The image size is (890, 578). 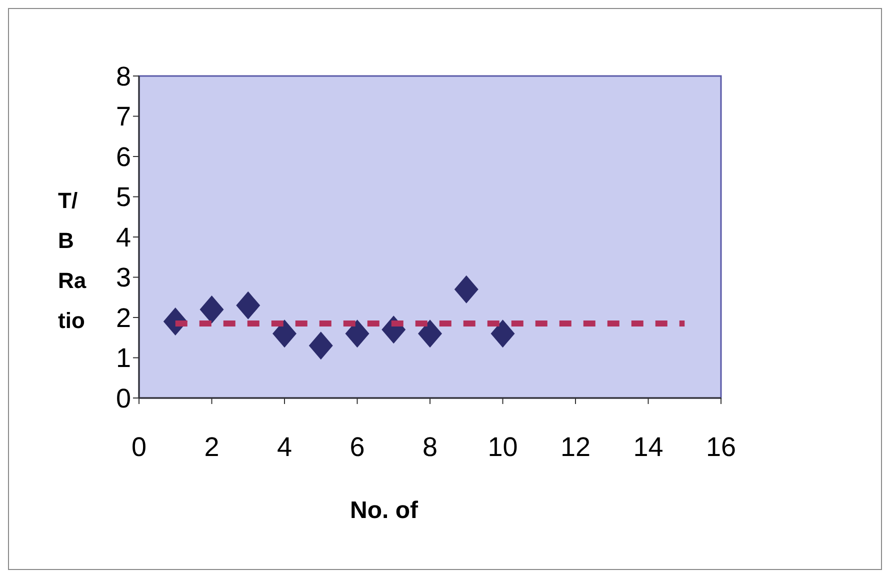 I want to click on x-axis-title: No. of, so click(x=384, y=510).